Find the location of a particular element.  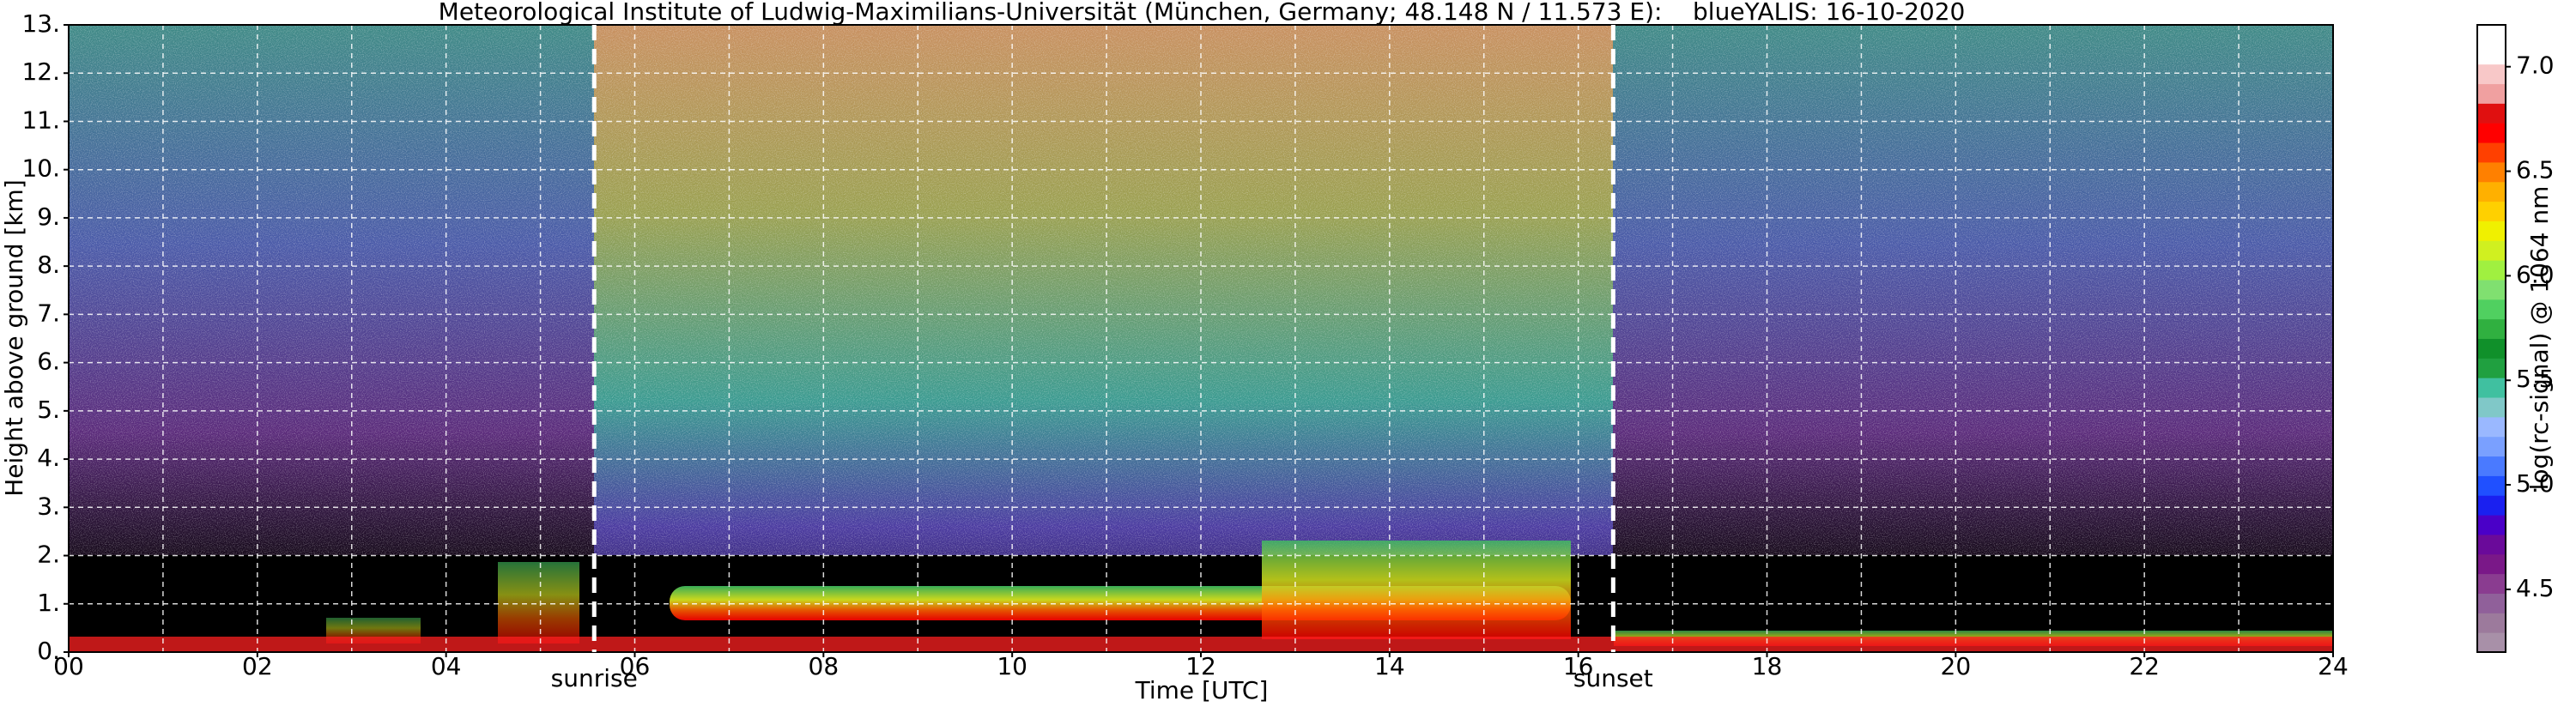

y-tick-label: 11. is located at coordinates (40, 120).